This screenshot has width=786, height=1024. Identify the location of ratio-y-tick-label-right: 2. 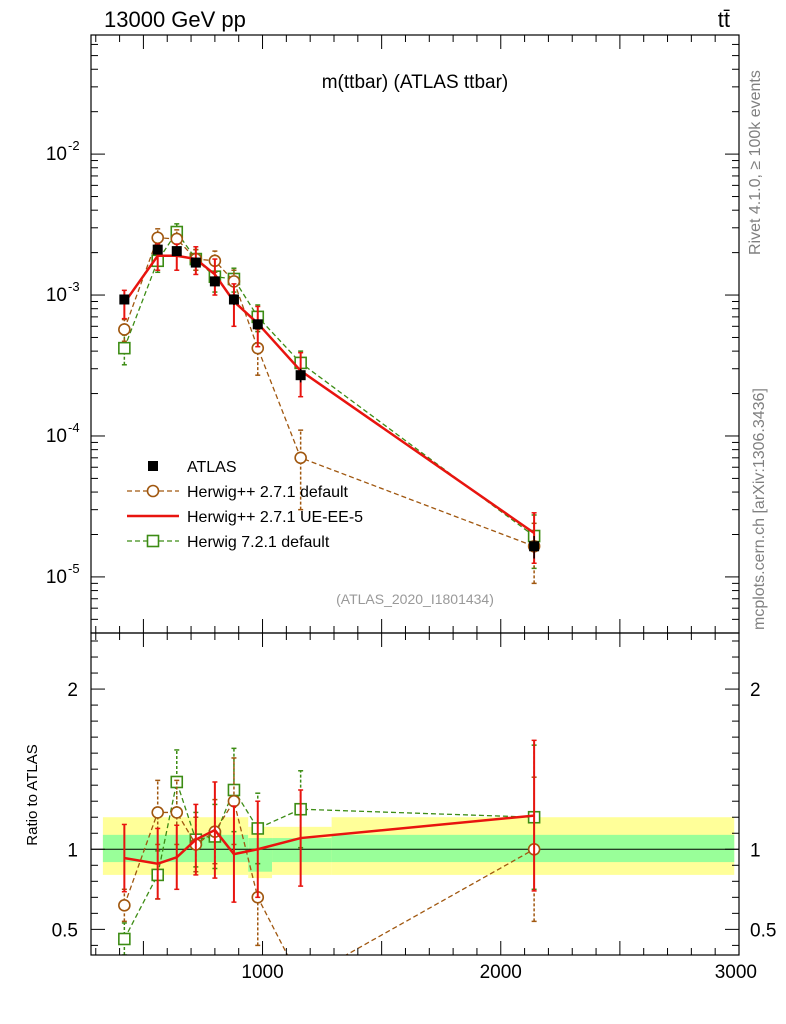
(755, 690).